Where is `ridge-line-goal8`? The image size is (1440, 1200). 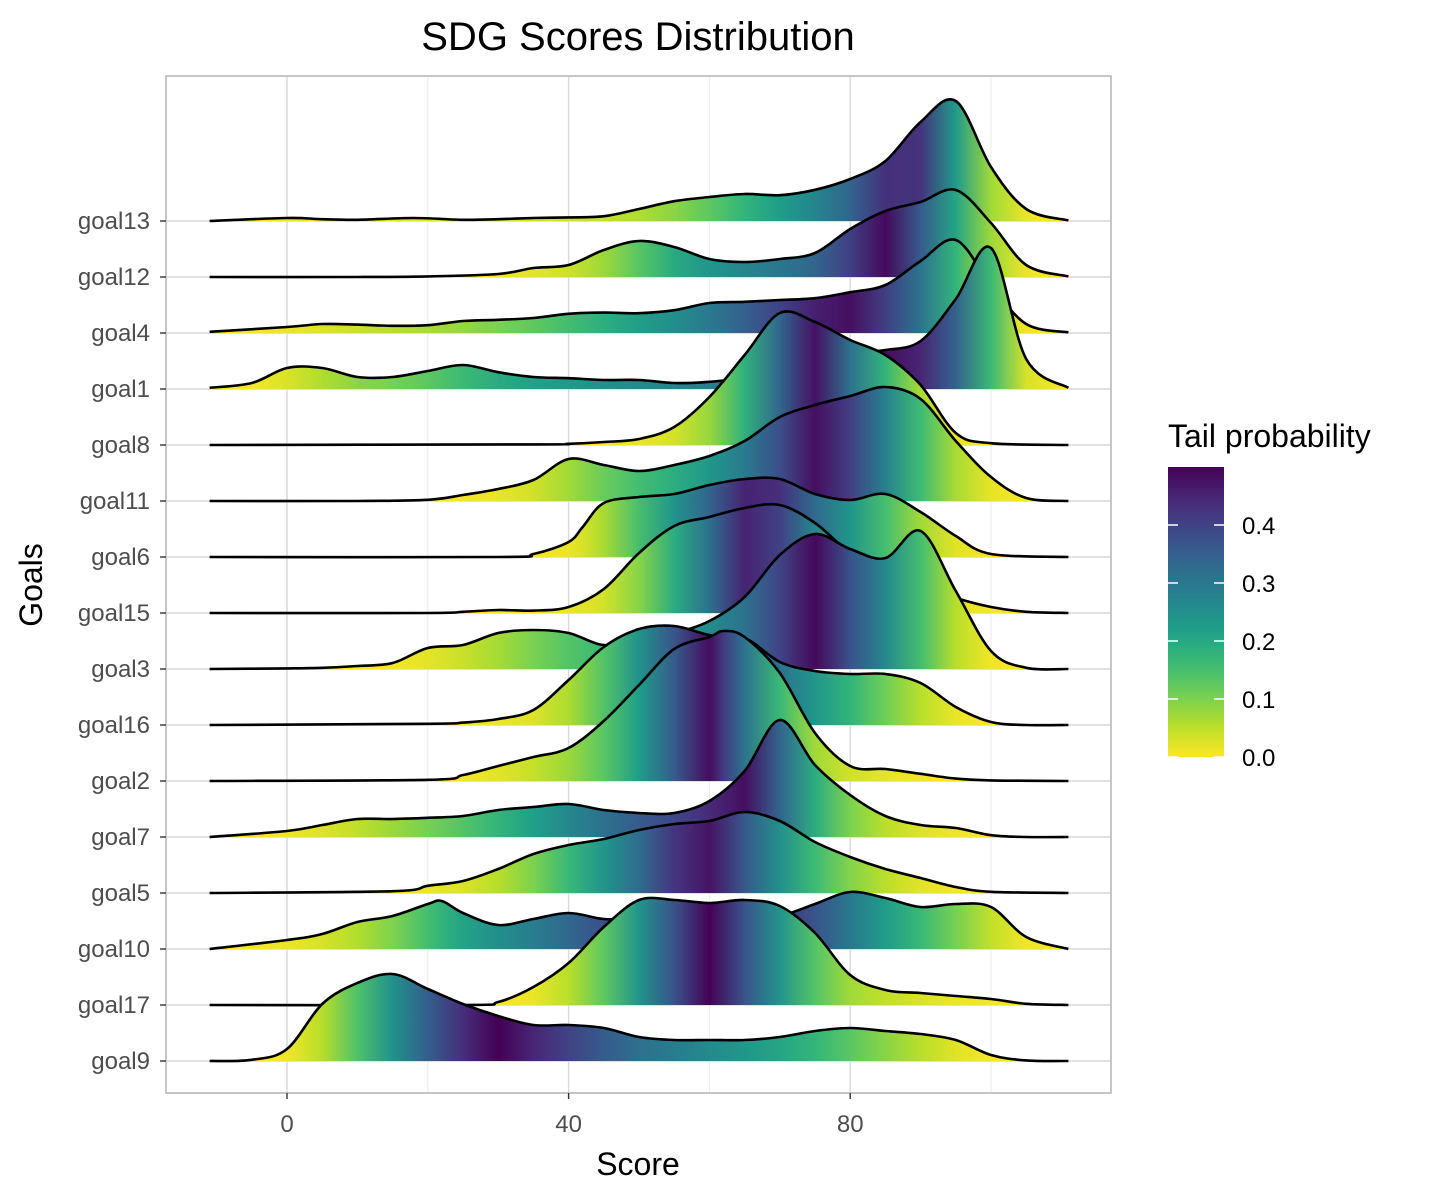 ridge-line-goal8 is located at coordinates (639, 378).